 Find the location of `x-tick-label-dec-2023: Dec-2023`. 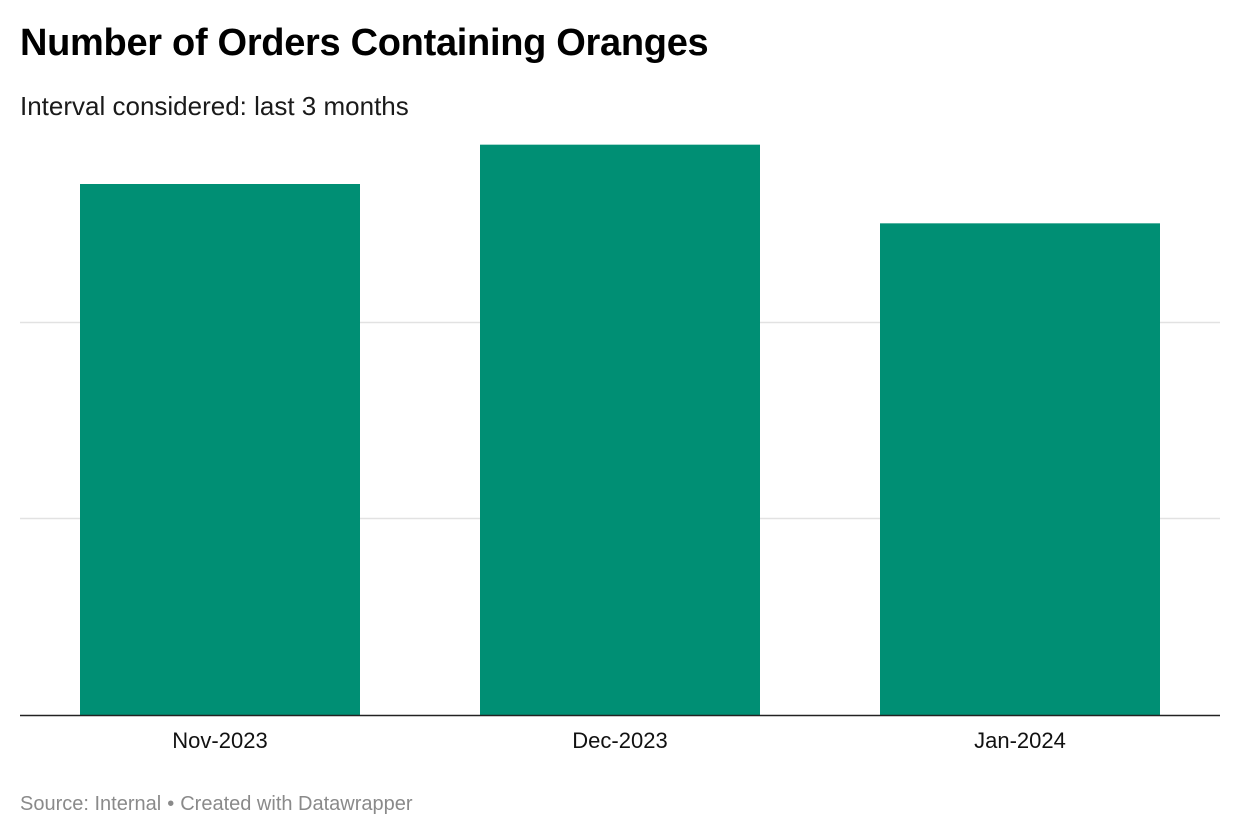

x-tick-label-dec-2023: Dec-2023 is located at coordinates (619, 740).